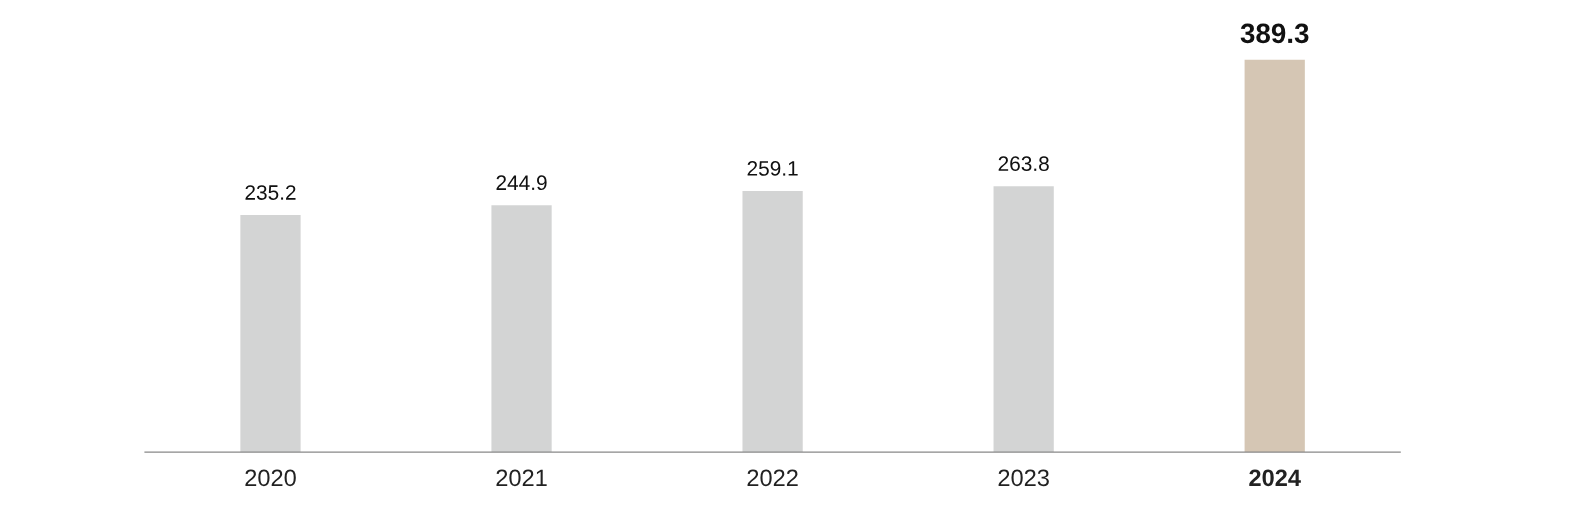 Image resolution: width=1593 pixels, height=515 pixels. What do you see at coordinates (270, 478) in the screenshot?
I see `x-tick-label: 2020` at bounding box center [270, 478].